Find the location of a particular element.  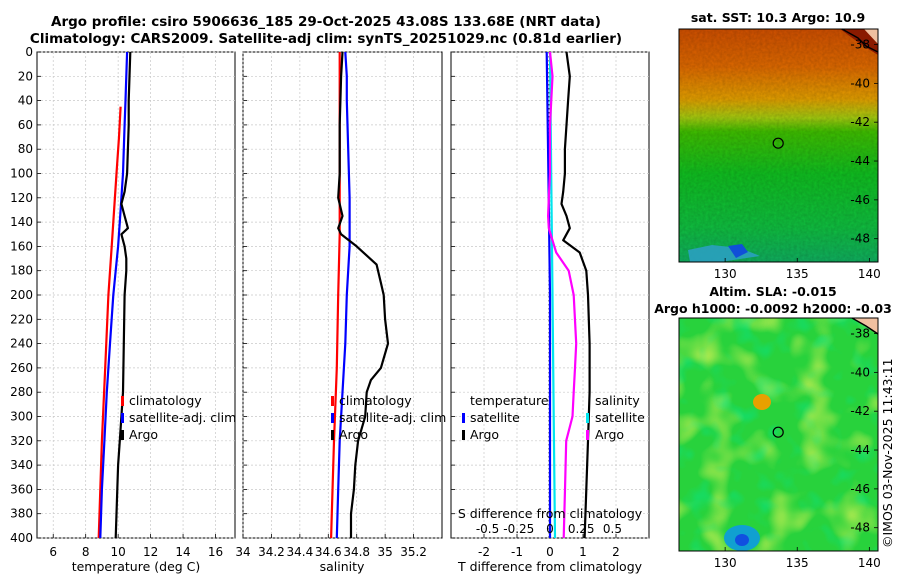

difference-series is located at coordinates (568, 295).